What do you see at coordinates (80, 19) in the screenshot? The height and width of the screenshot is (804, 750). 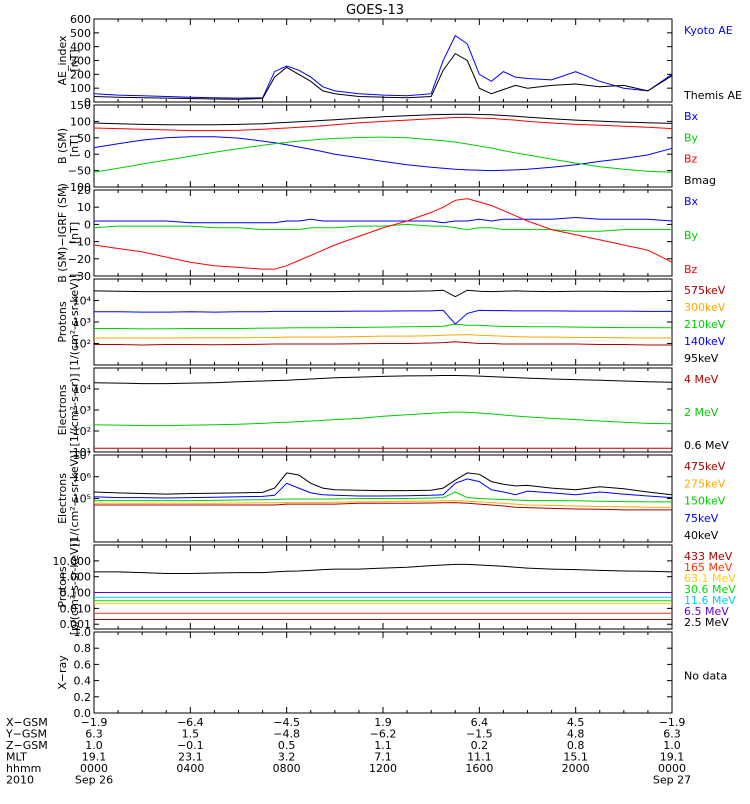 I see `y-tick-label: 600` at bounding box center [80, 19].